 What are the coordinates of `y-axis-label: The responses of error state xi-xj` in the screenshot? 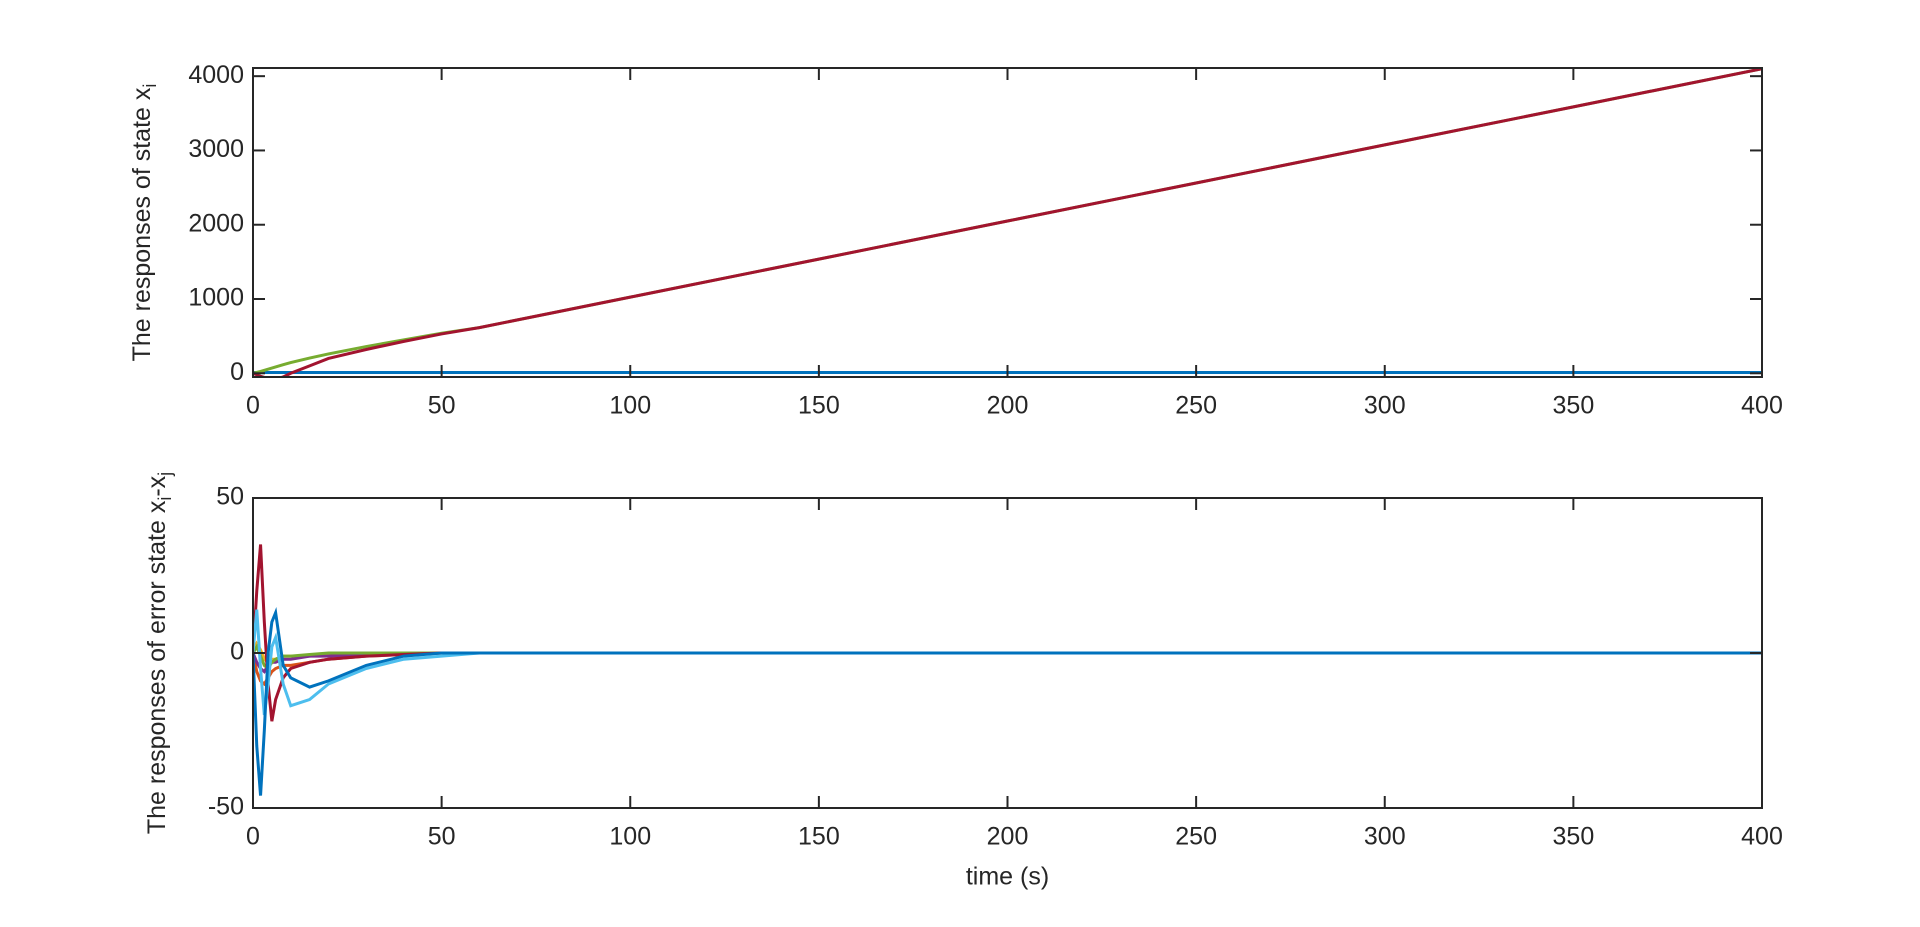 It's located at (159, 653).